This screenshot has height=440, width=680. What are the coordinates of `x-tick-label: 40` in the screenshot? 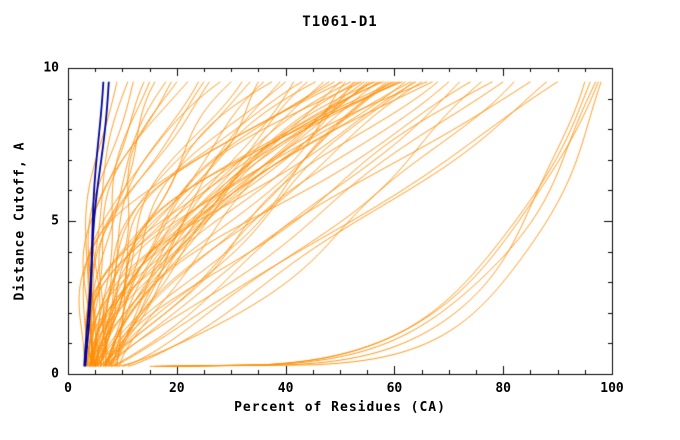 It's located at (285, 388).